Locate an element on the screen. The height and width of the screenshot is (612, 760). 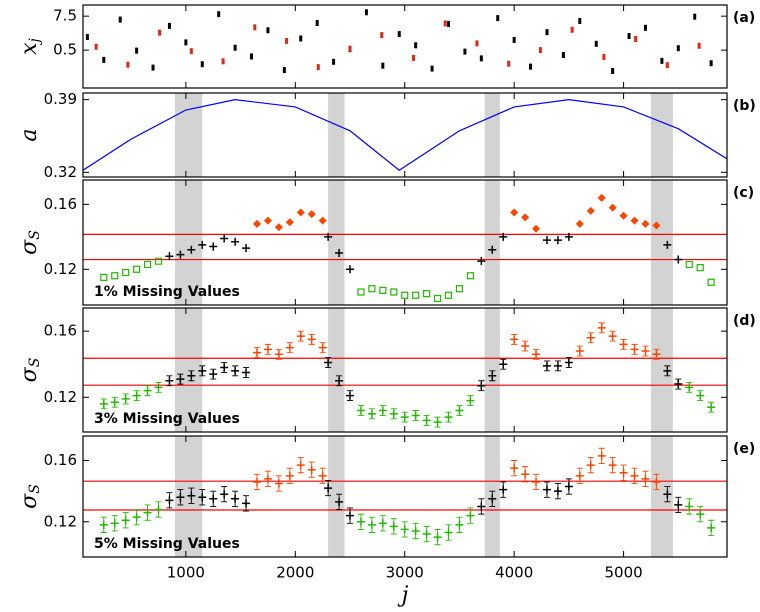
line is located at coordinates (405, 135).